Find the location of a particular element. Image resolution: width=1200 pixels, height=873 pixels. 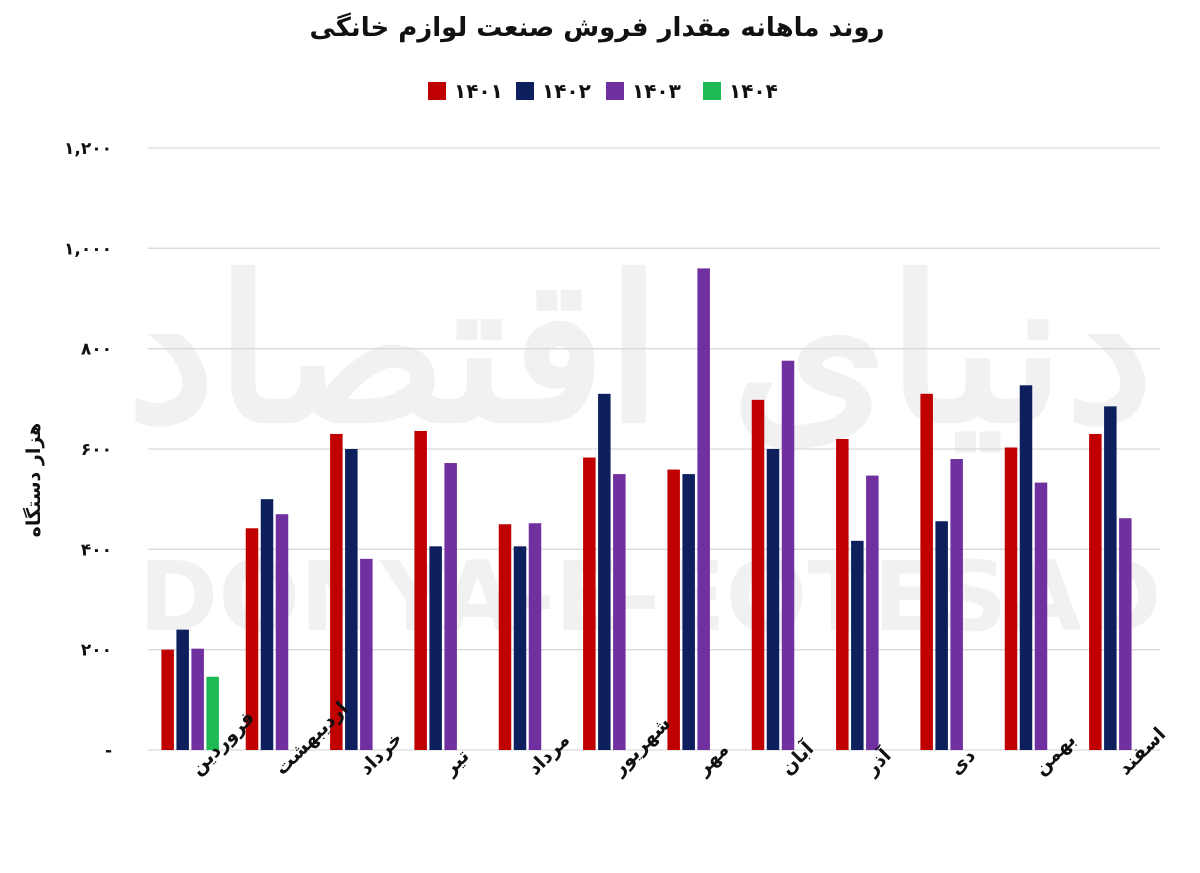

y-tick-label: ۱,۲۰۰ is located at coordinates (88, 149).